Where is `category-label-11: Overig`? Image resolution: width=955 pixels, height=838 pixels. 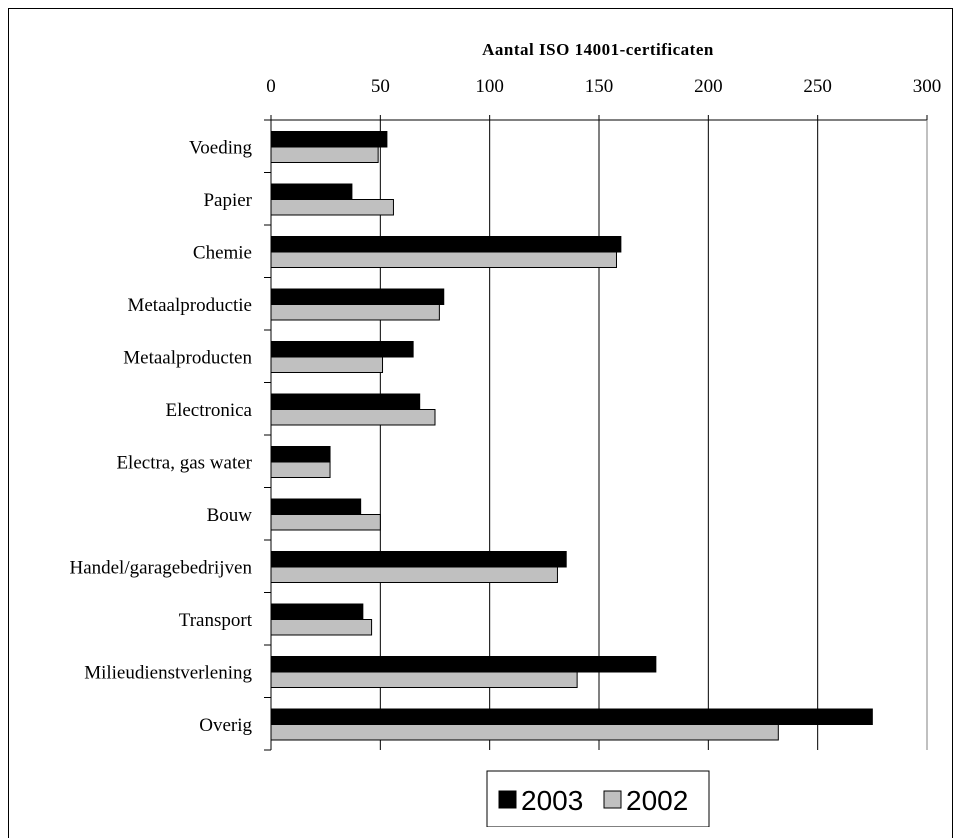 category-label-11: Overig is located at coordinates (225, 725).